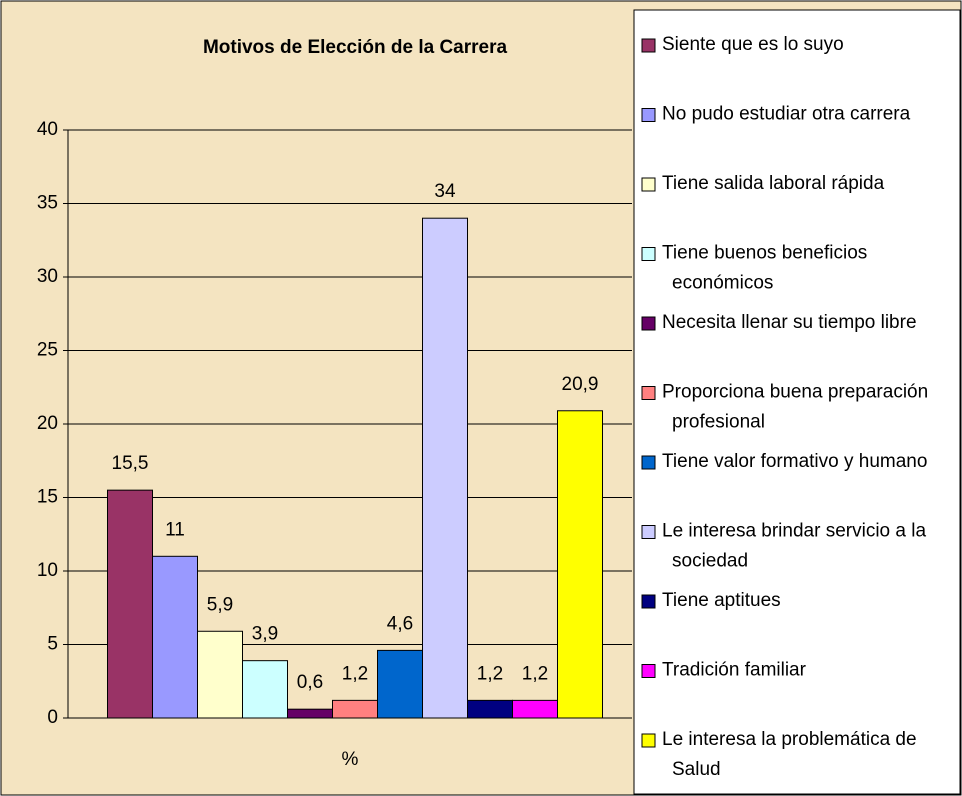 The height and width of the screenshot is (796, 962). Describe the element at coordinates (789, 322) in the screenshot. I see `legend-label: Necesita llenar su tiempo libre` at that location.